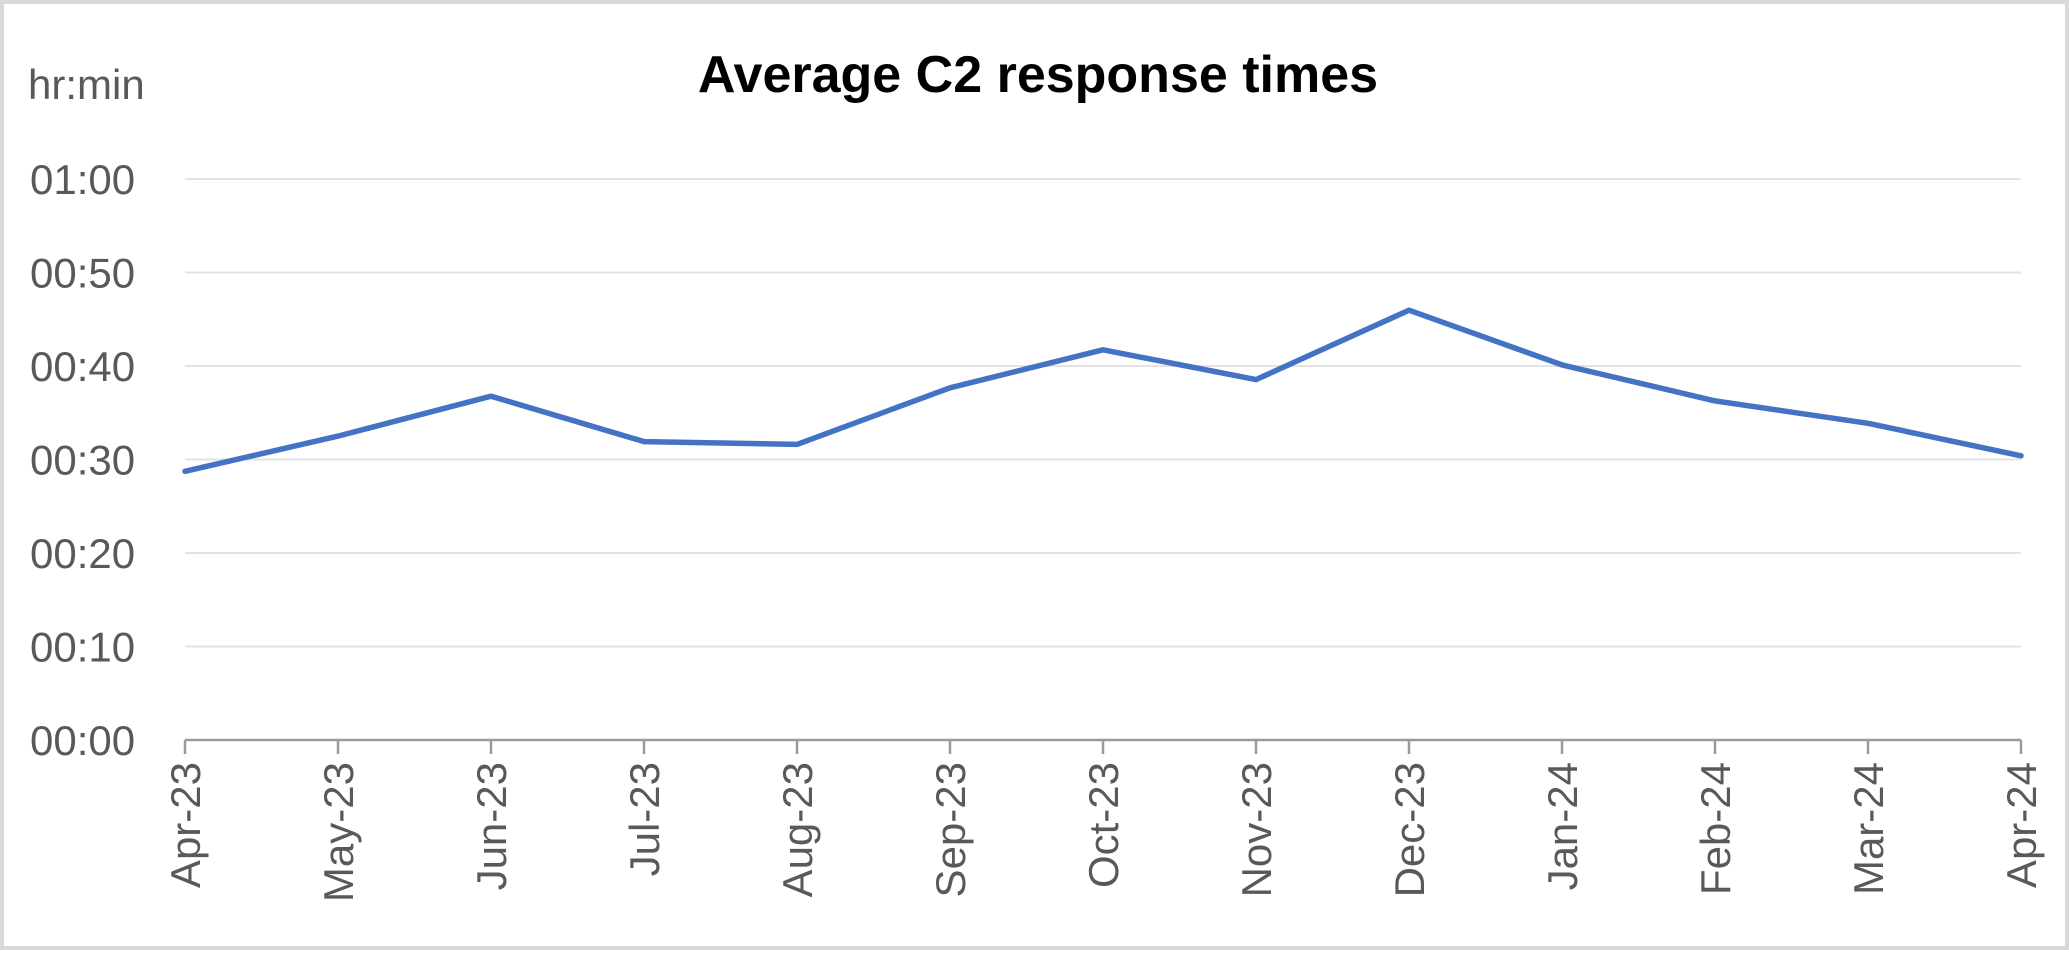 The image size is (2069, 954). What do you see at coordinates (1868, 828) in the screenshot?
I see `x-tick-label: Mar-24` at bounding box center [1868, 828].